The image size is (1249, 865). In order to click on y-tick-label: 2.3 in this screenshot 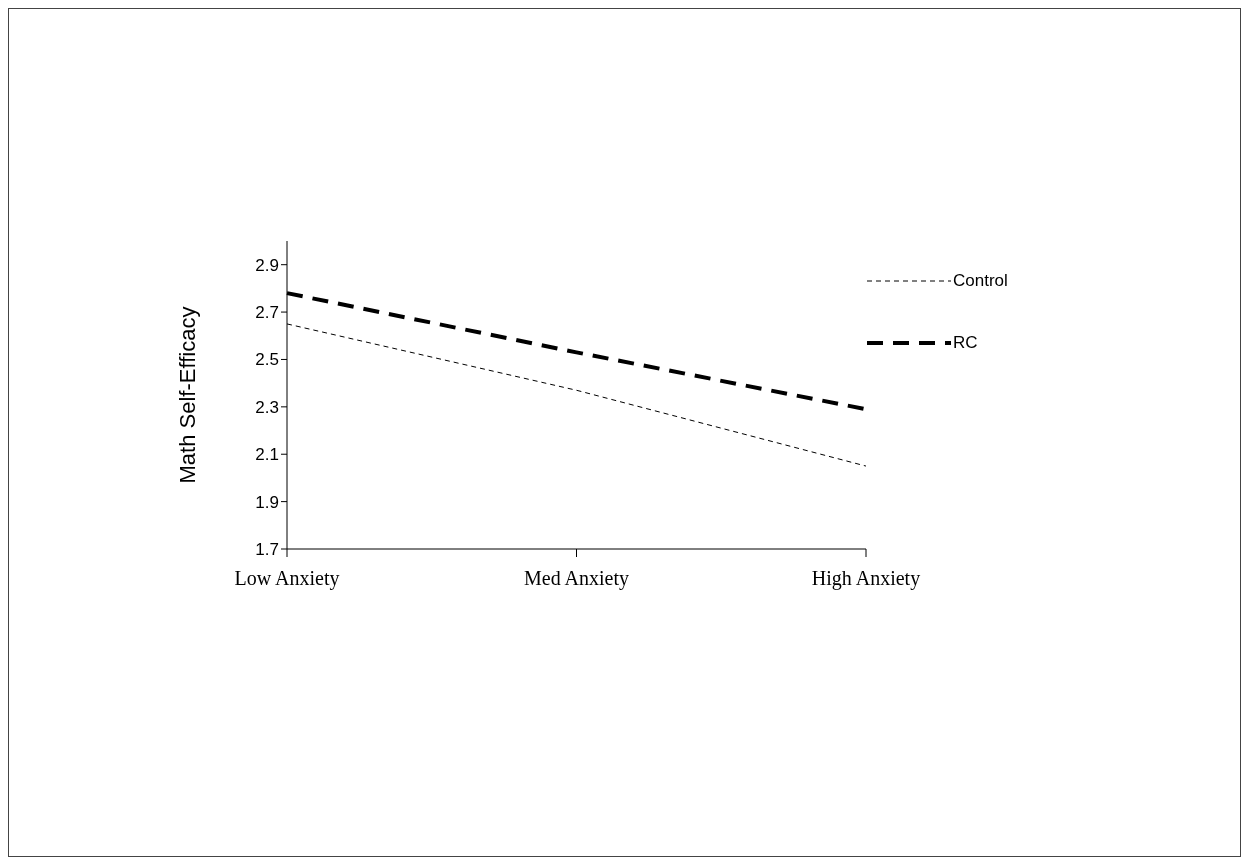, I will do `click(267, 407)`.